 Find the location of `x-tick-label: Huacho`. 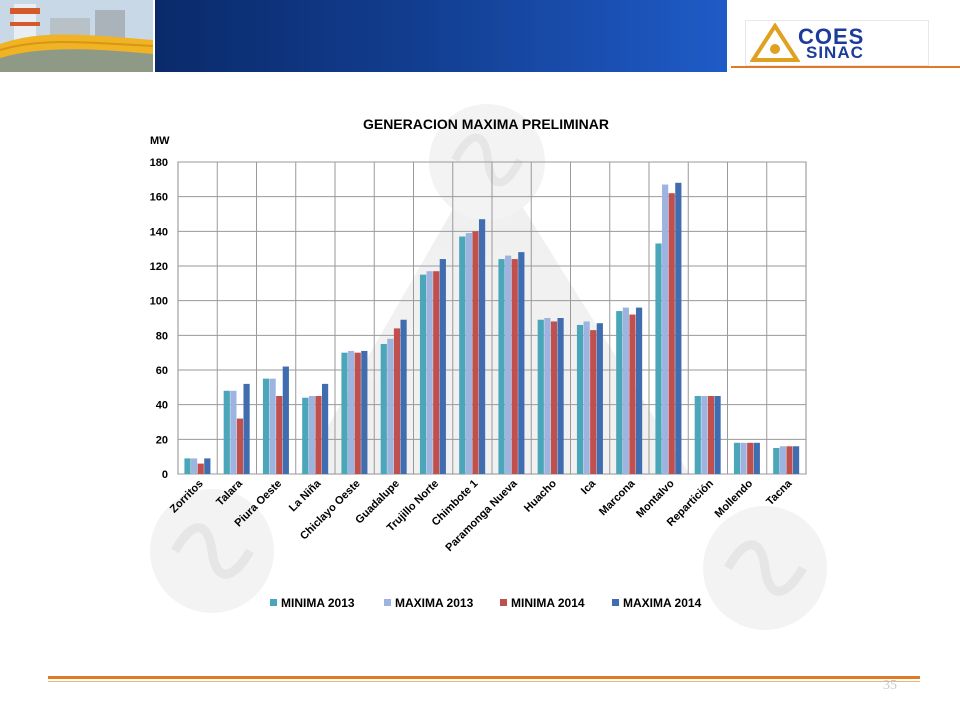

x-tick-label: Huacho is located at coordinates (540, 495).